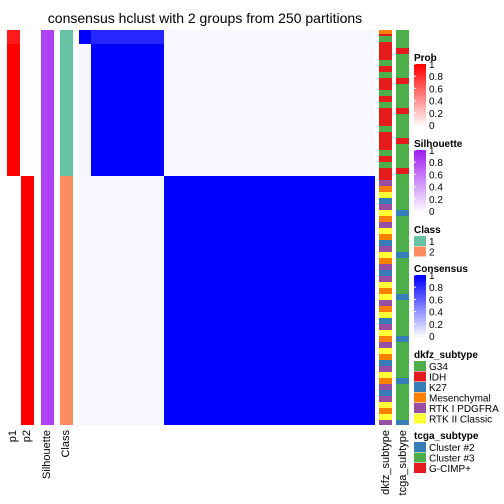  What do you see at coordinates (438, 388) in the screenshot?
I see `legend-label: K27` at bounding box center [438, 388].